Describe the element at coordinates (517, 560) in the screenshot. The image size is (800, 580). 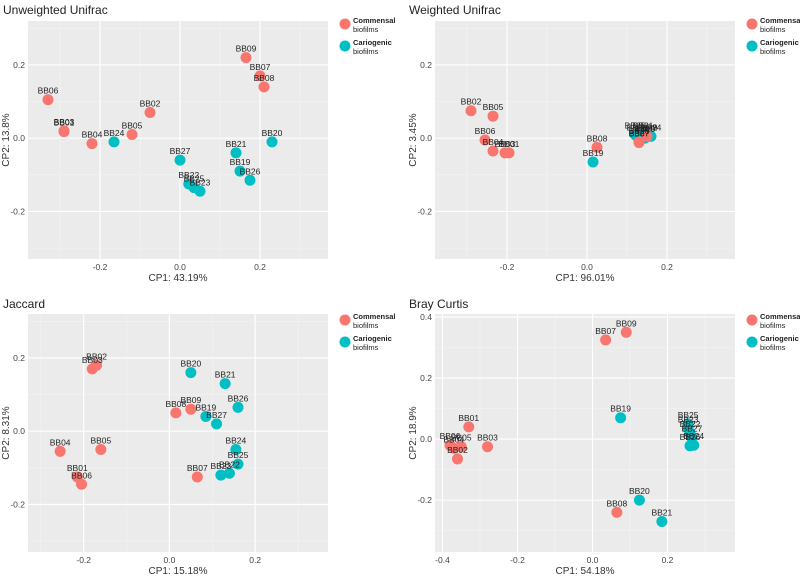
I see `x-tick-label: -0.2` at that location.